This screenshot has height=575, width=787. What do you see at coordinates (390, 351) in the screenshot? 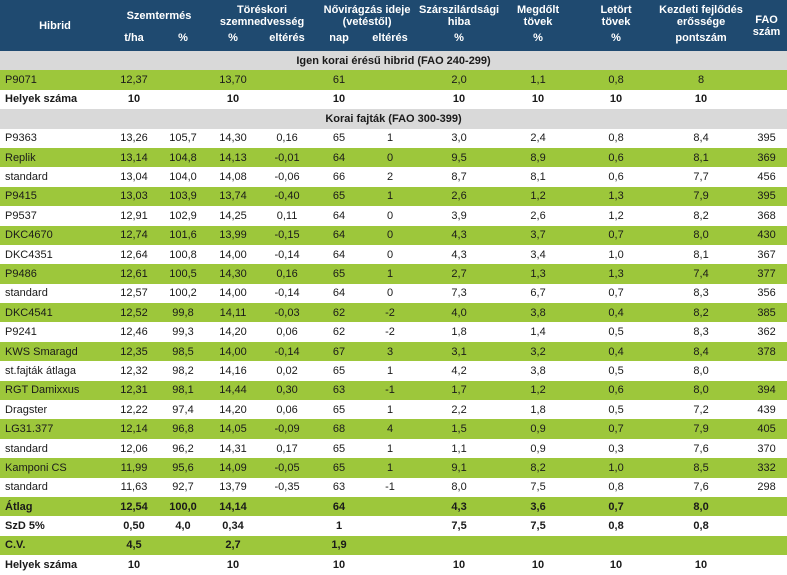
I see `table-cell: 3` at bounding box center [390, 351].